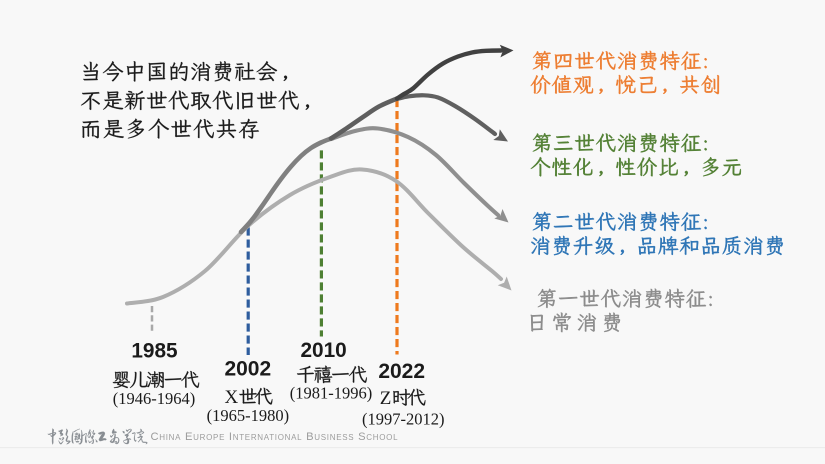 The width and height of the screenshot is (825, 464). Describe the element at coordinates (403, 418) in the screenshot. I see `svg-text: (1997-2012)` at that location.